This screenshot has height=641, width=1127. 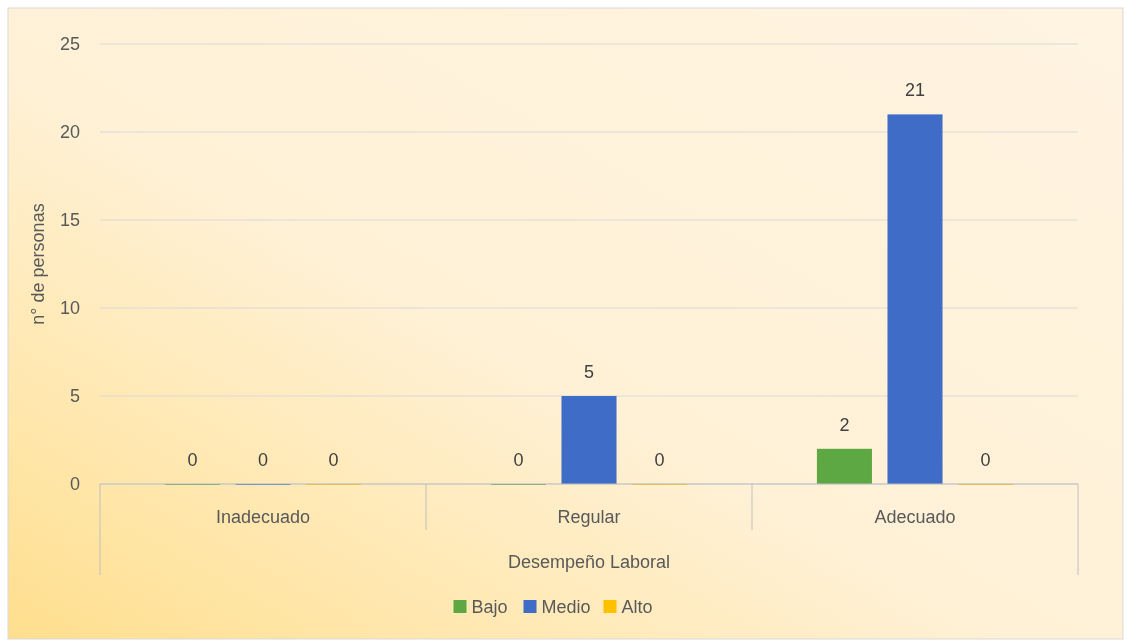 What do you see at coordinates (844, 424) in the screenshot?
I see `data-label: 2` at bounding box center [844, 424].